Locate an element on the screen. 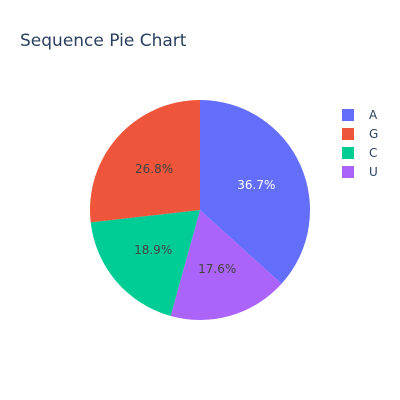 The height and width of the screenshot is (400, 400). pie-label-c: 18.9% is located at coordinates (153, 250).